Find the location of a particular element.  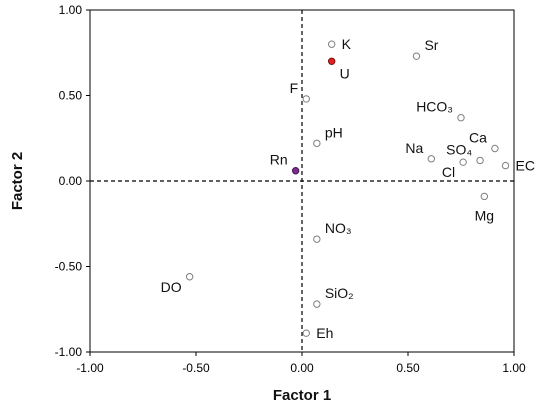

data-point-label: NO₃ is located at coordinates (338, 228).